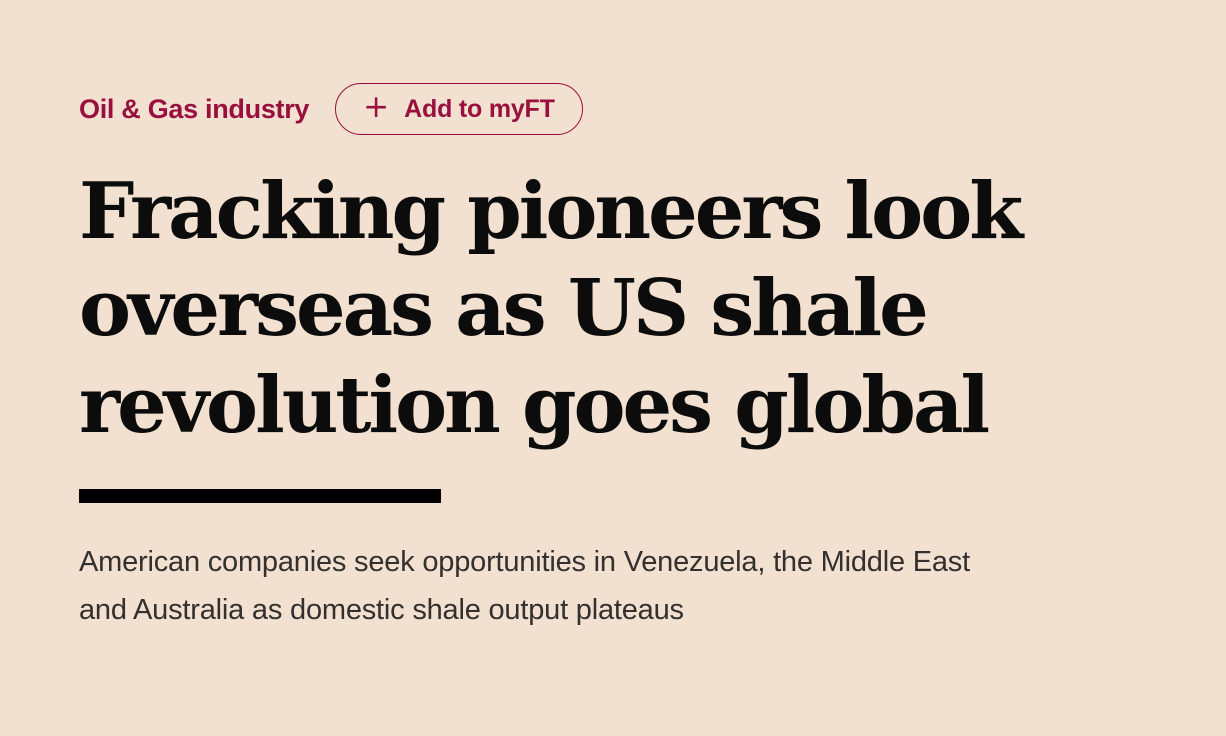 The width and height of the screenshot is (1226, 736). I want to click on headline-line-1: Fracking pioneers look, so click(551, 211).